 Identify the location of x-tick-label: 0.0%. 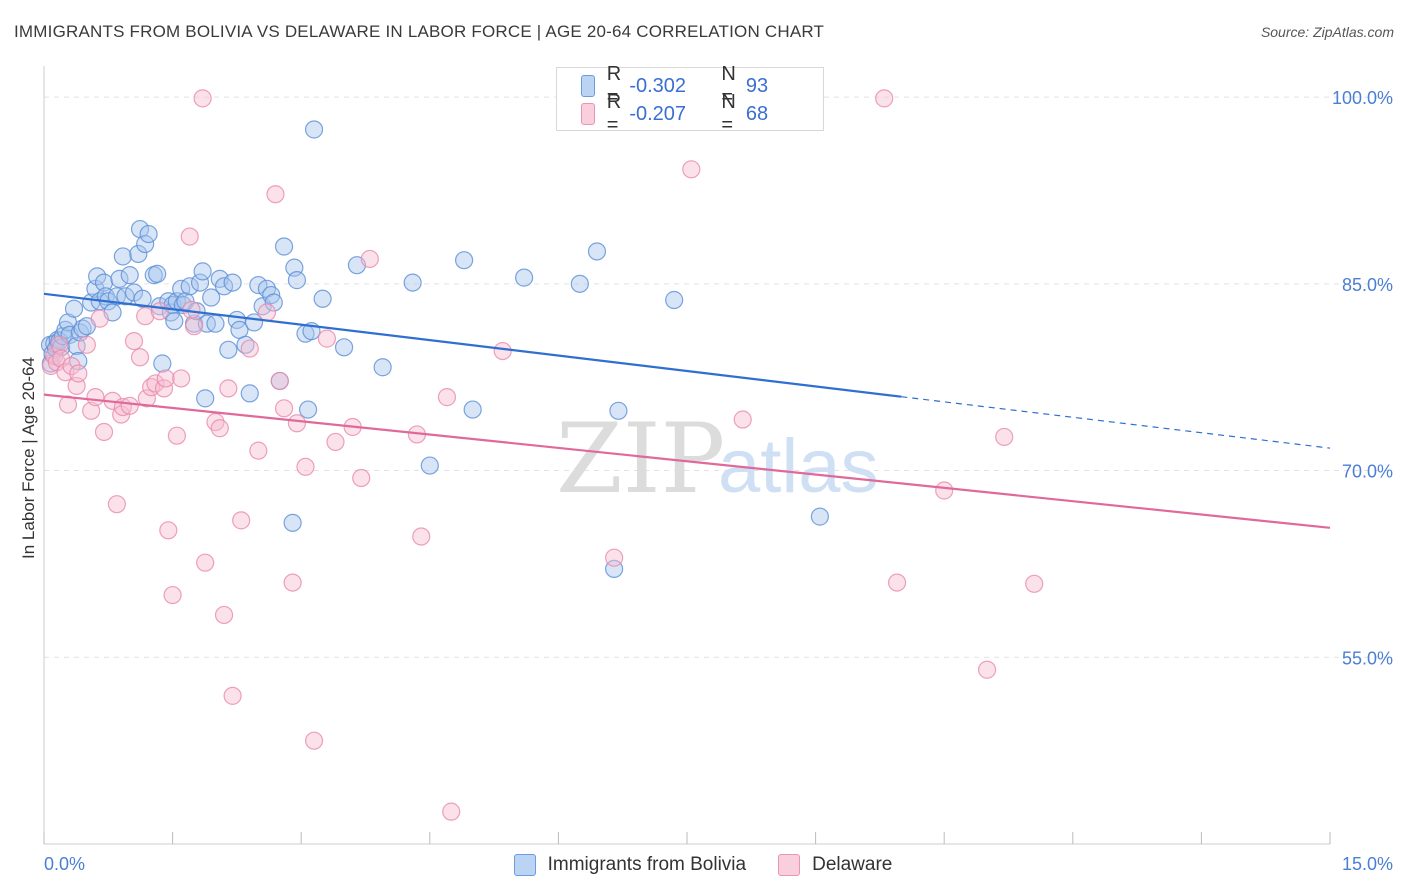
(64, 864).